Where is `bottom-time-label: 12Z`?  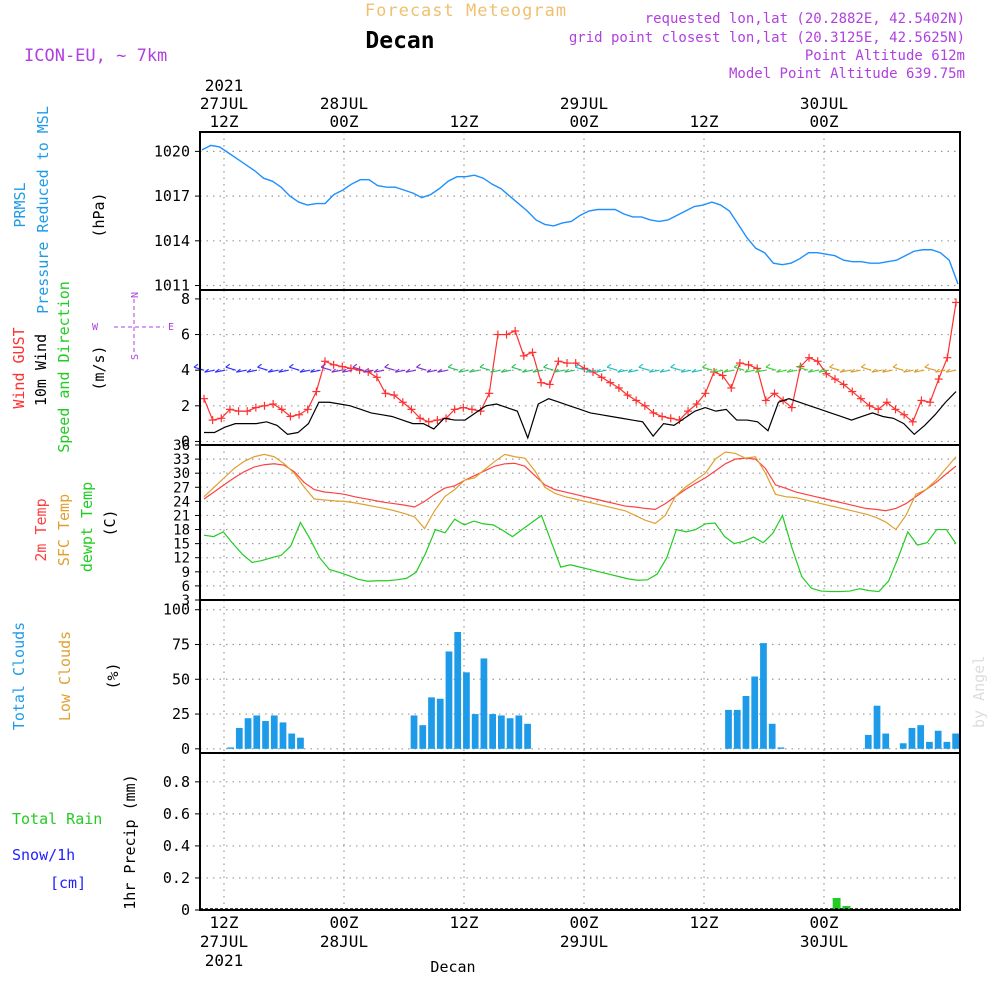 bottom-time-label: 12Z is located at coordinates (224, 922).